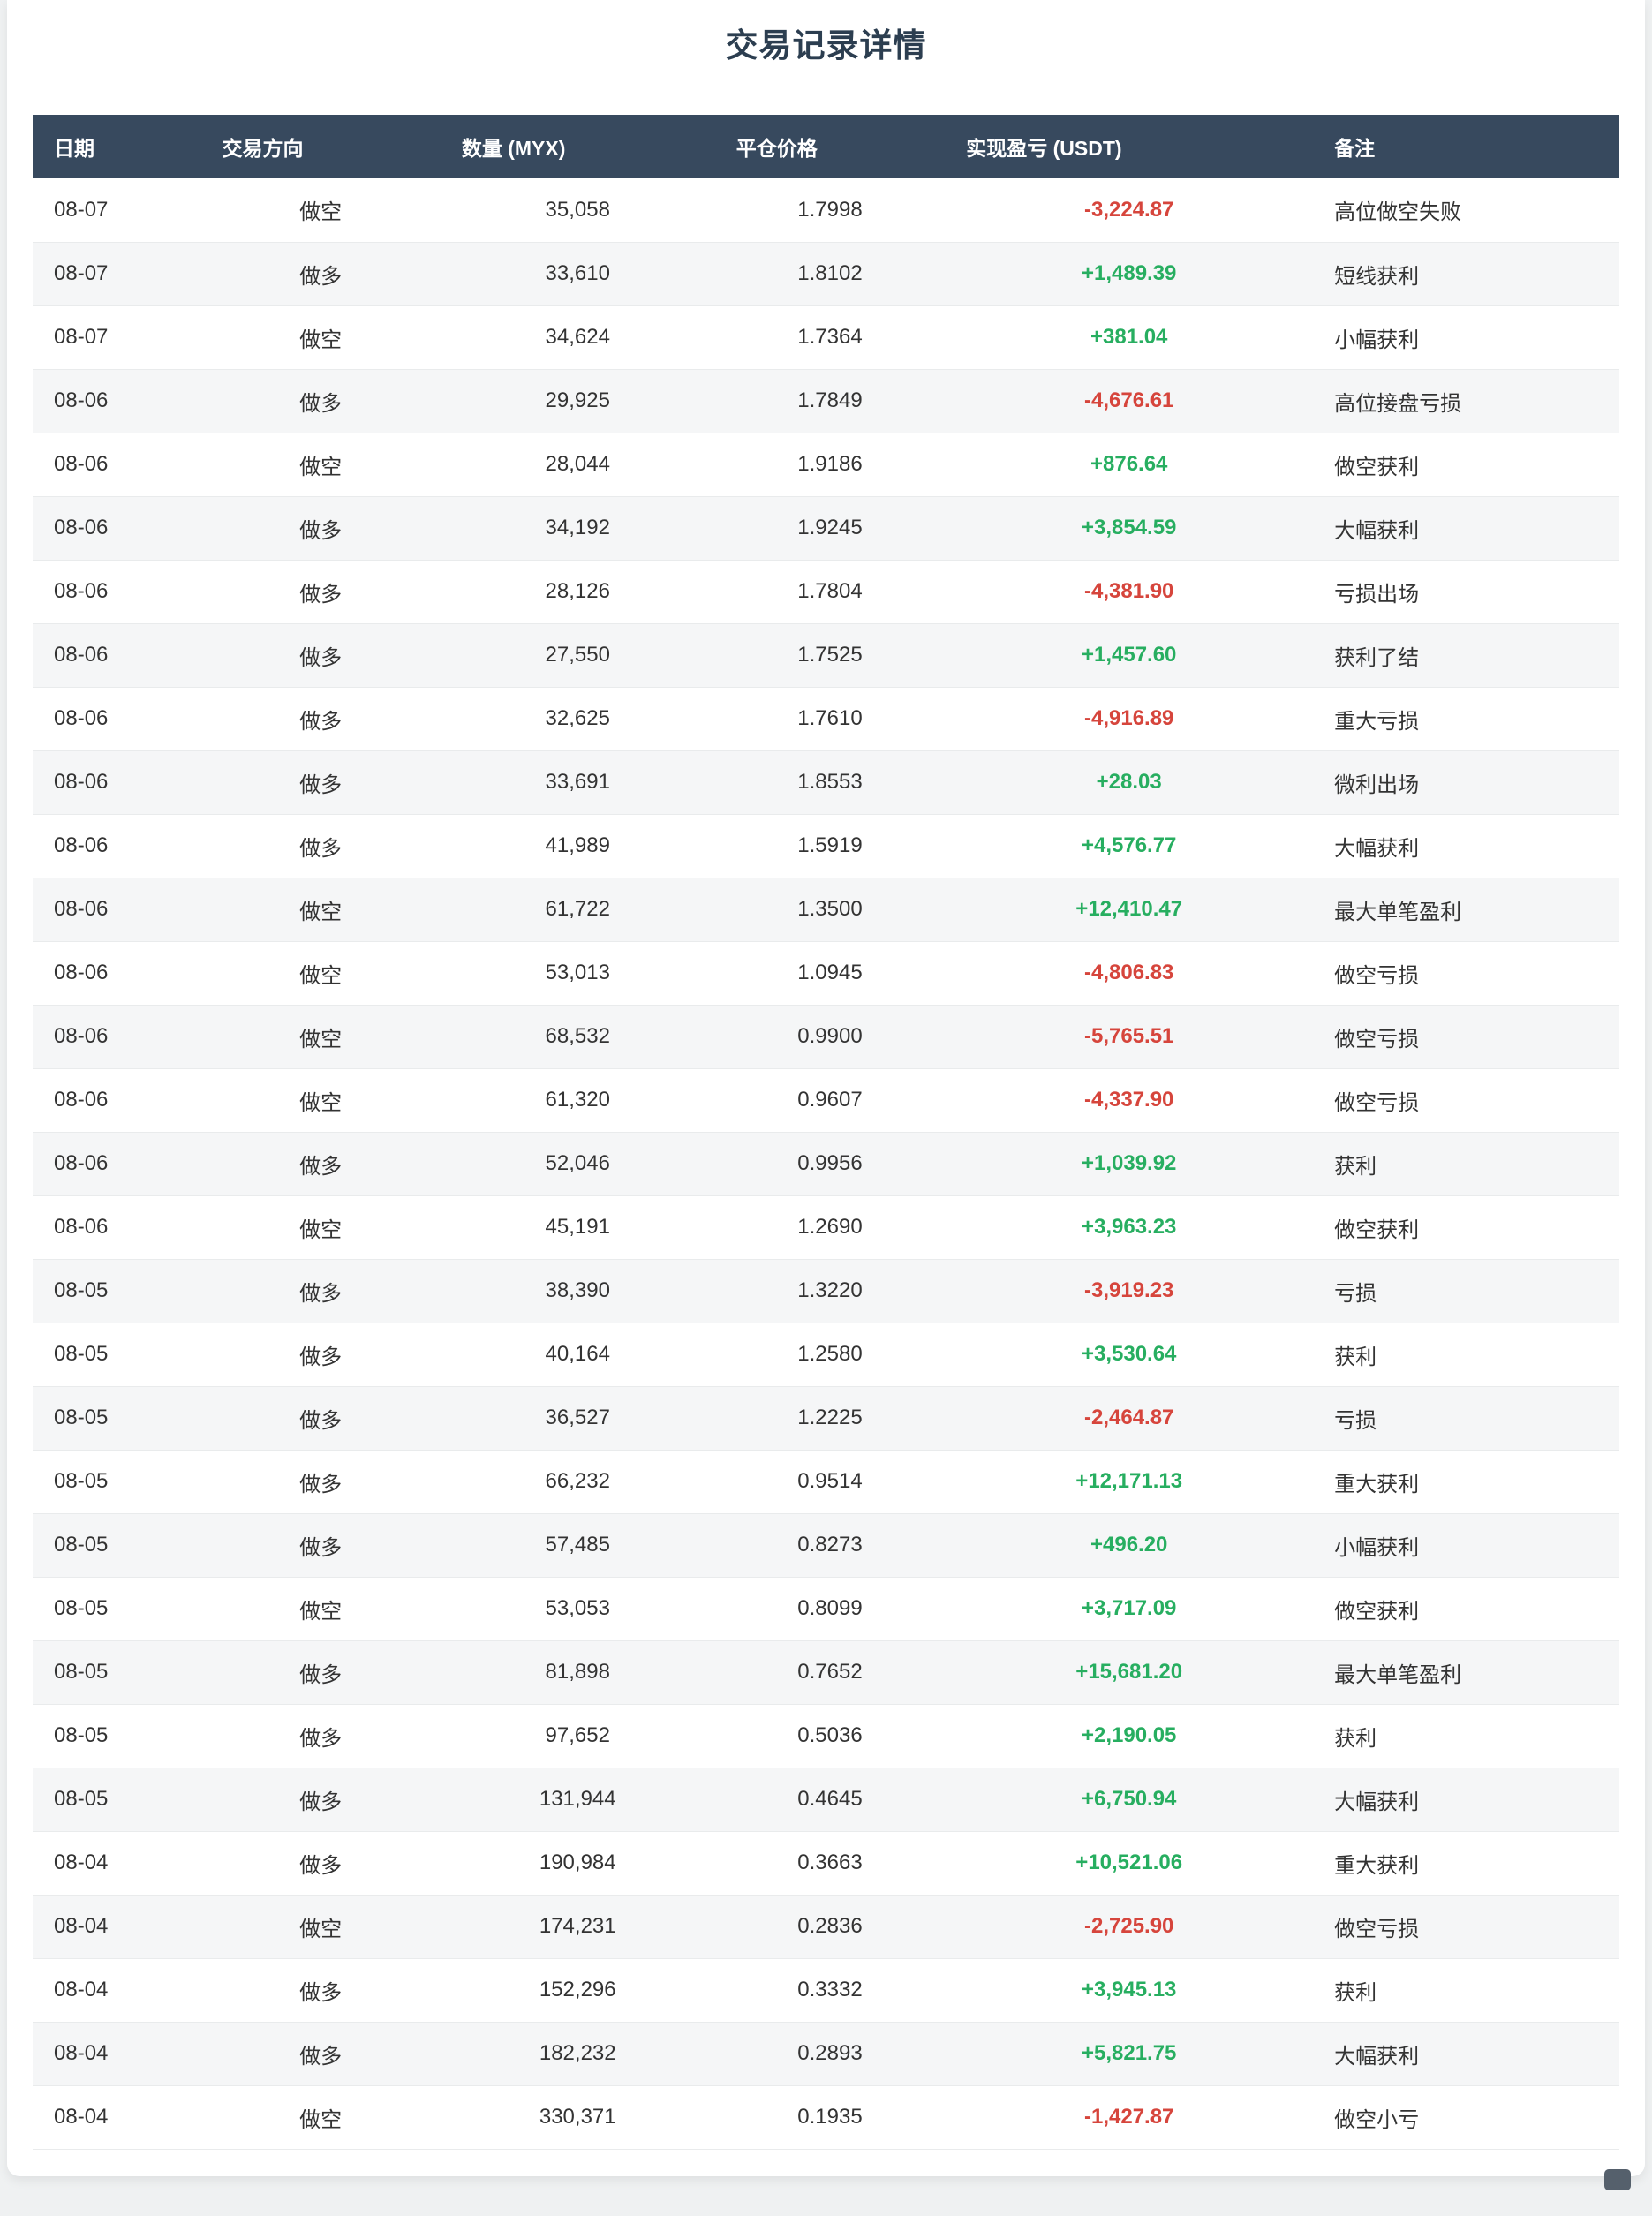  I want to click on cell-quantity: 34,192, so click(577, 528).